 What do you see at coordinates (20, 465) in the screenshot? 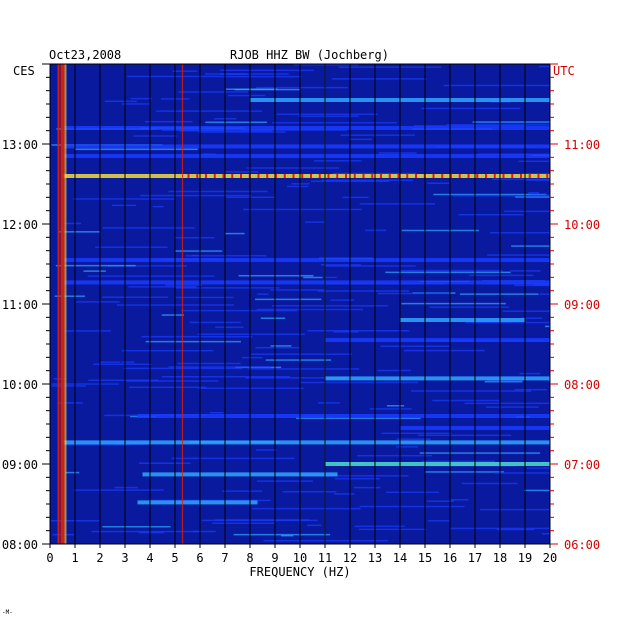
I see `left-time-label: 09:00` at bounding box center [20, 465].